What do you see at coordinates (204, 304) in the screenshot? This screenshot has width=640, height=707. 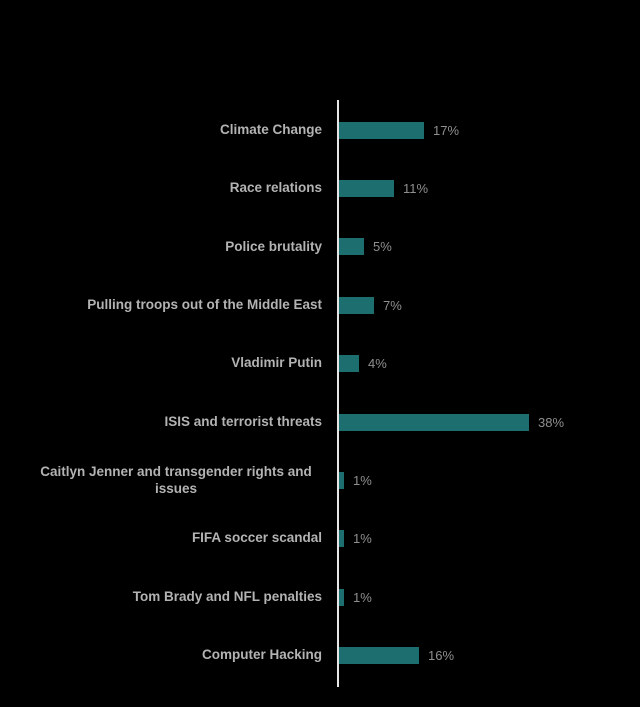 I see `category-label: Pulling troops out of the Middle East` at bounding box center [204, 304].